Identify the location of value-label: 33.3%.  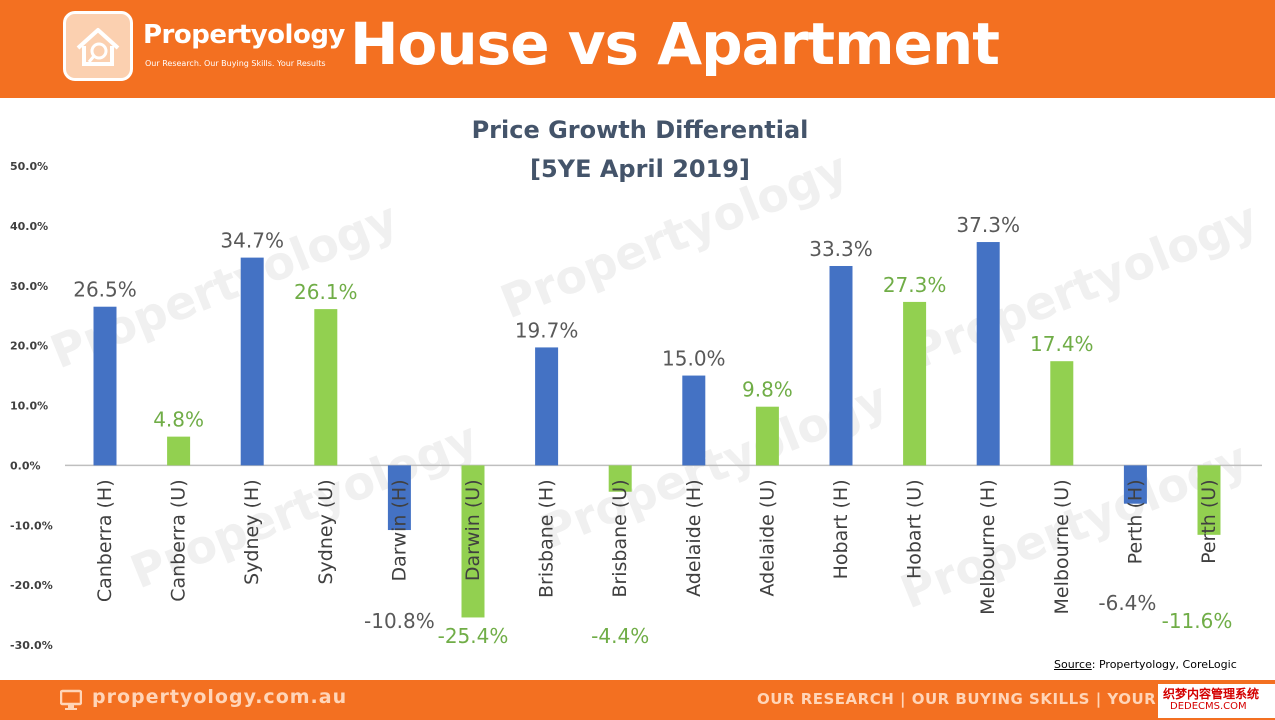
(841, 249).